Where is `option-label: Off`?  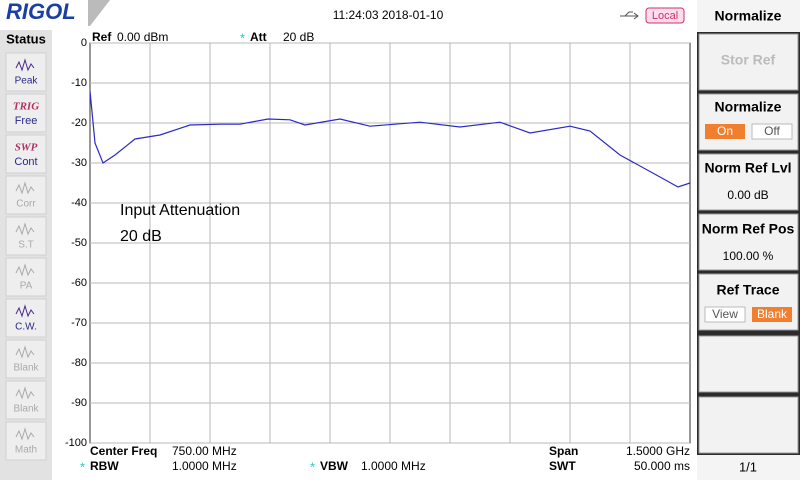
option-label: Off is located at coordinates (772, 131).